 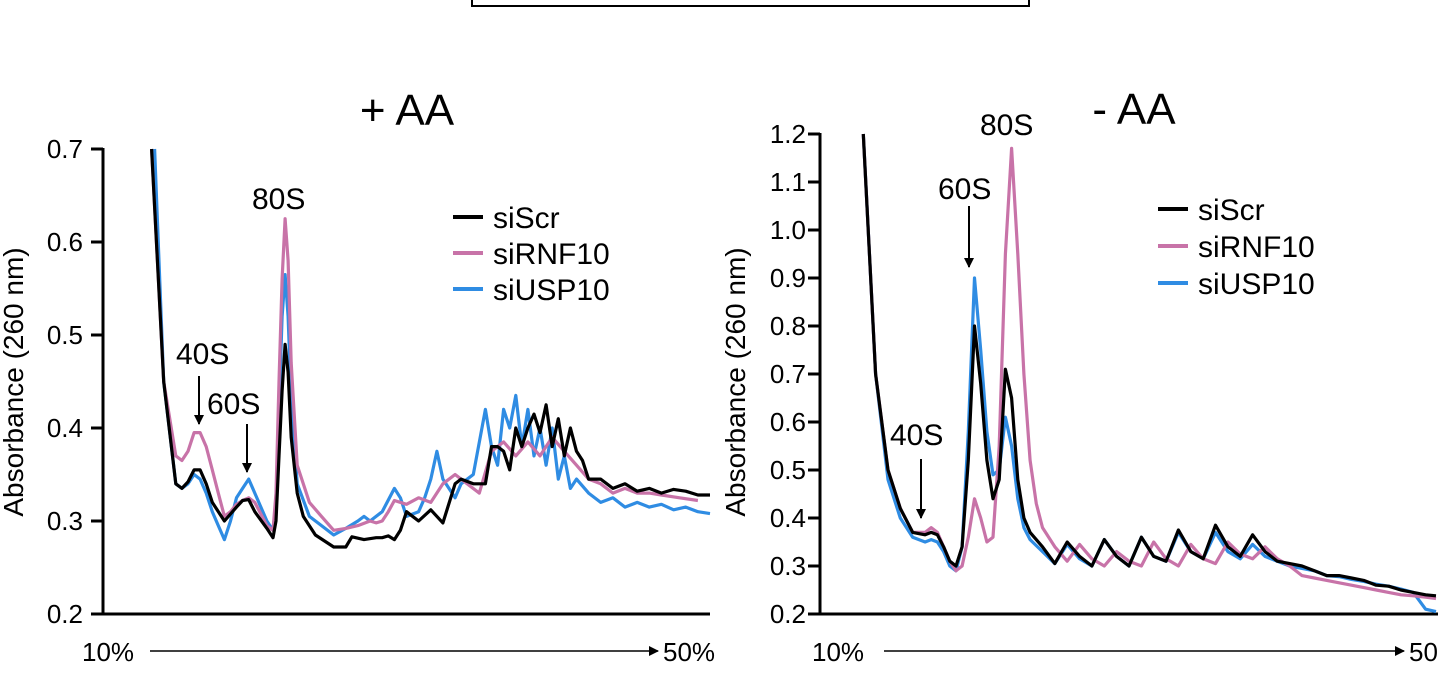 What do you see at coordinates (1134, 109) in the screenshot?
I see `panel-title: - AA` at bounding box center [1134, 109].